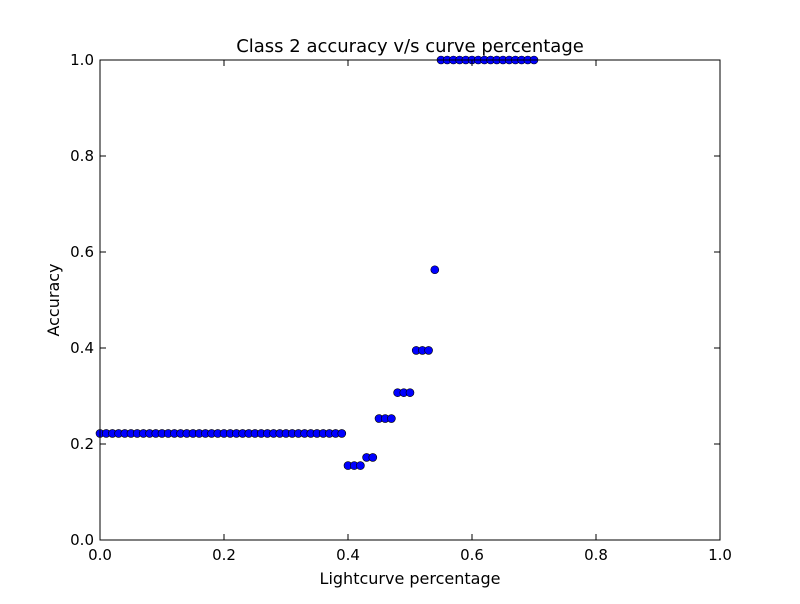 This screenshot has width=800, height=604. Describe the element at coordinates (596, 555) in the screenshot. I see `x-tick-label: 0.8` at that location.